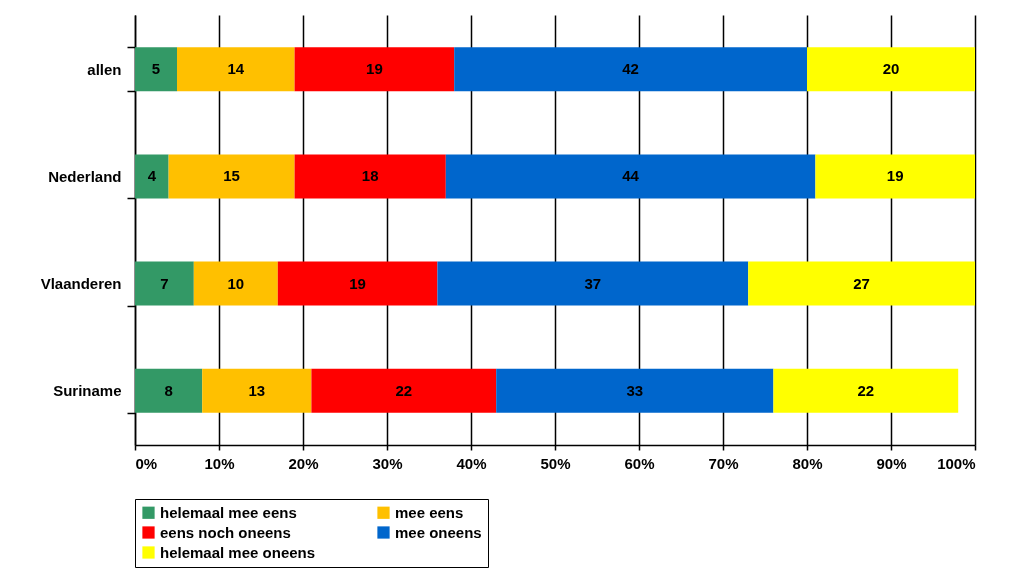 Image resolution: width=1023 pixels, height=584 pixels. I want to click on data-label: 8, so click(168, 390).